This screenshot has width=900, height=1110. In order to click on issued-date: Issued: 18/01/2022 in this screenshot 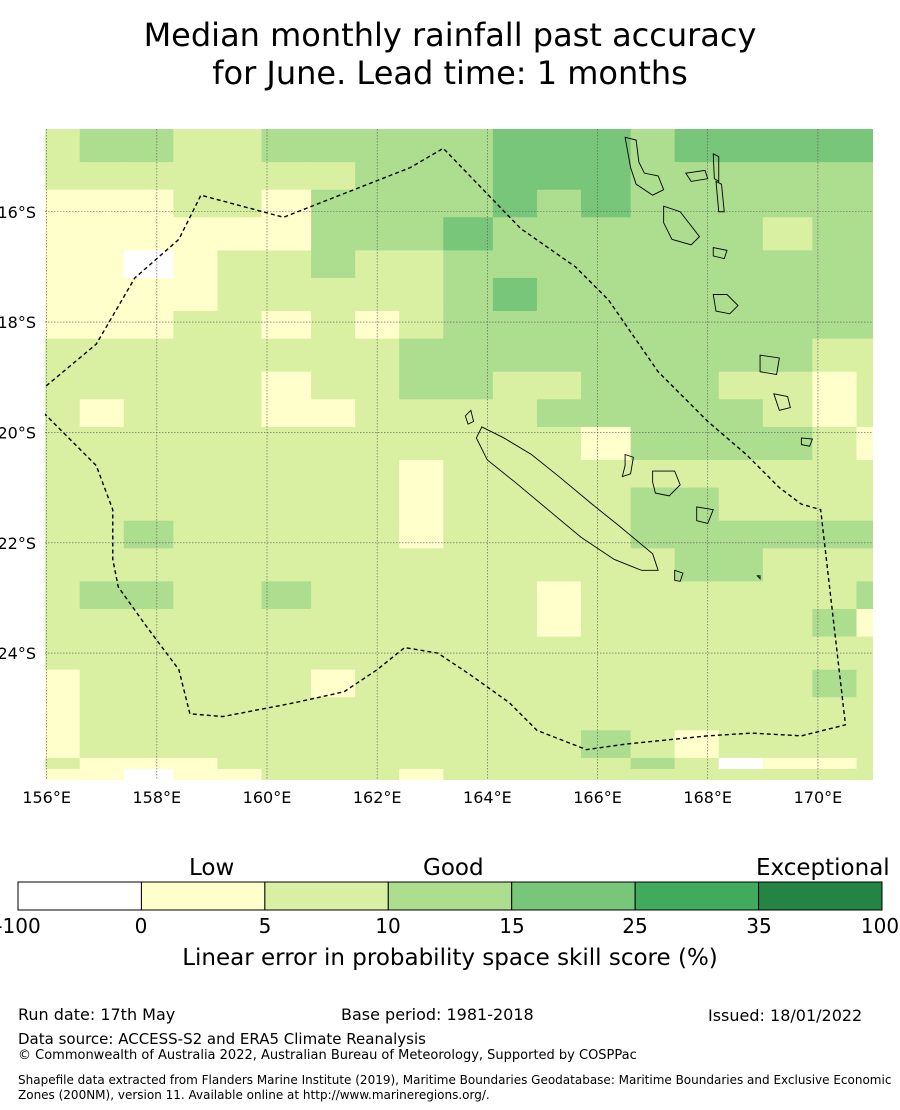, I will do `click(785, 1015)`.